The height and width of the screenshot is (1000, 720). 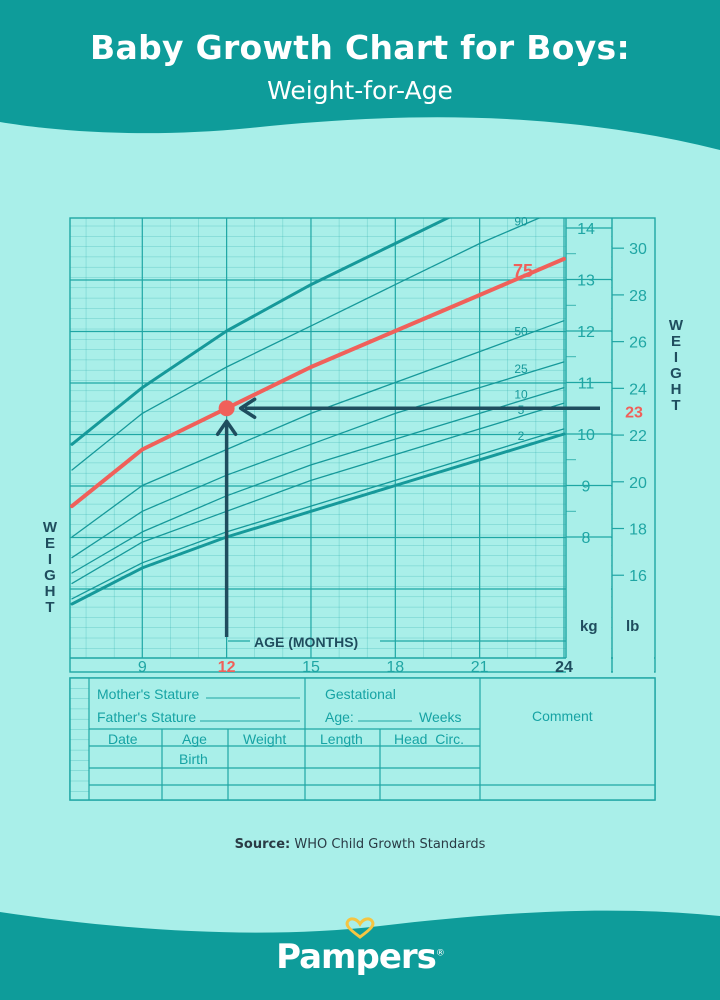 I want to click on kg-tick-label: 12, so click(x=586, y=332).